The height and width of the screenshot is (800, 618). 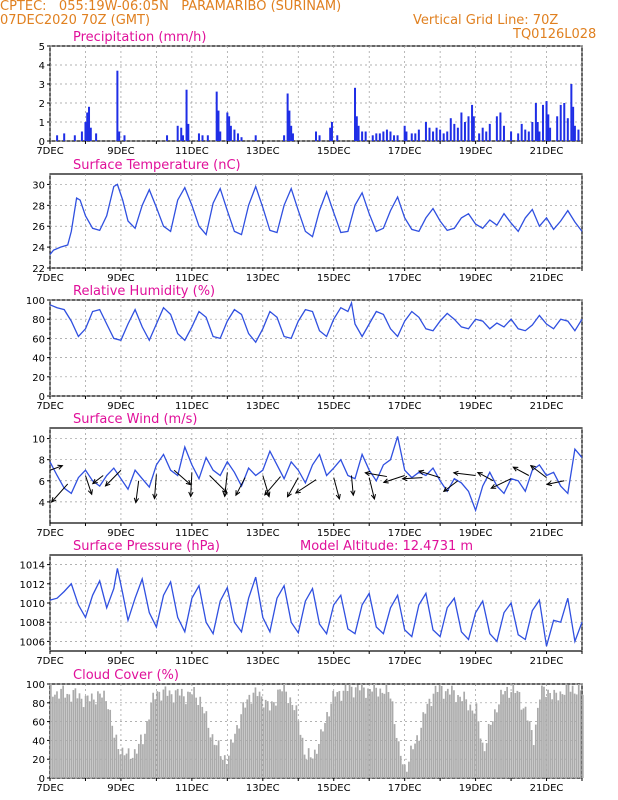 What do you see at coordinates (334, 788) in the screenshot?
I see `cloud-xtick-label: 15DEC` at bounding box center [334, 788].